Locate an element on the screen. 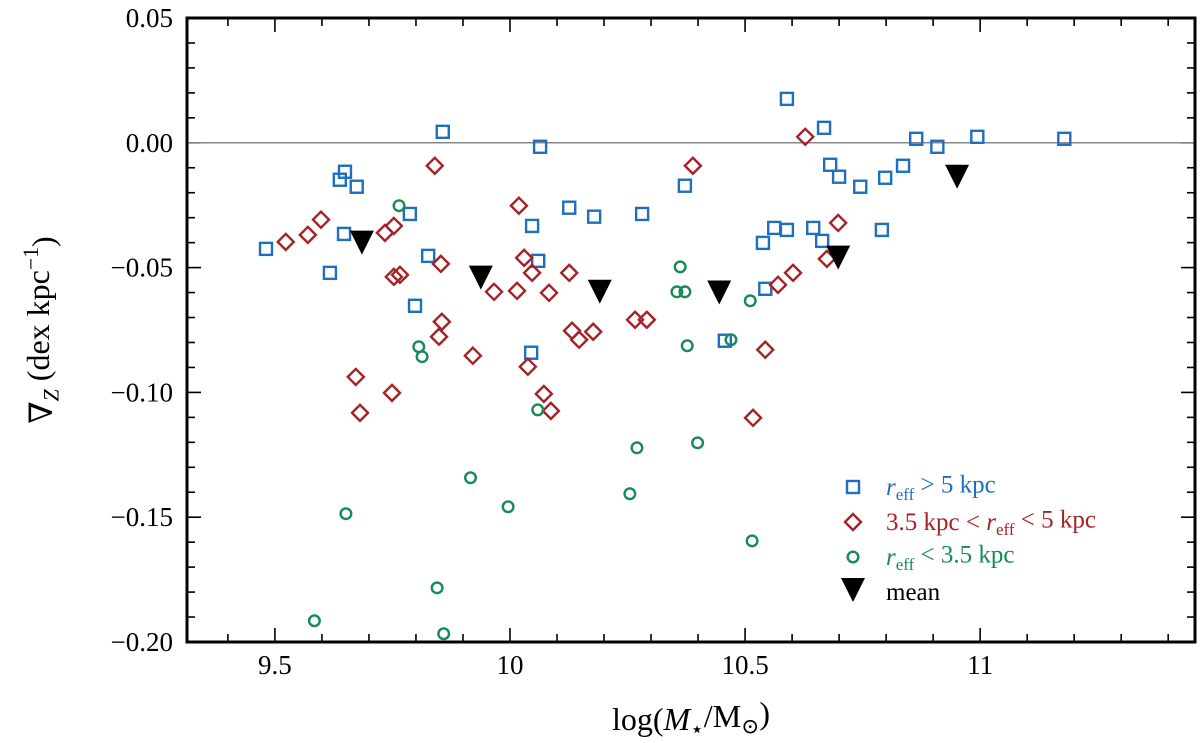  legend-label-part: < 5 kpc is located at coordinates (1055, 520).